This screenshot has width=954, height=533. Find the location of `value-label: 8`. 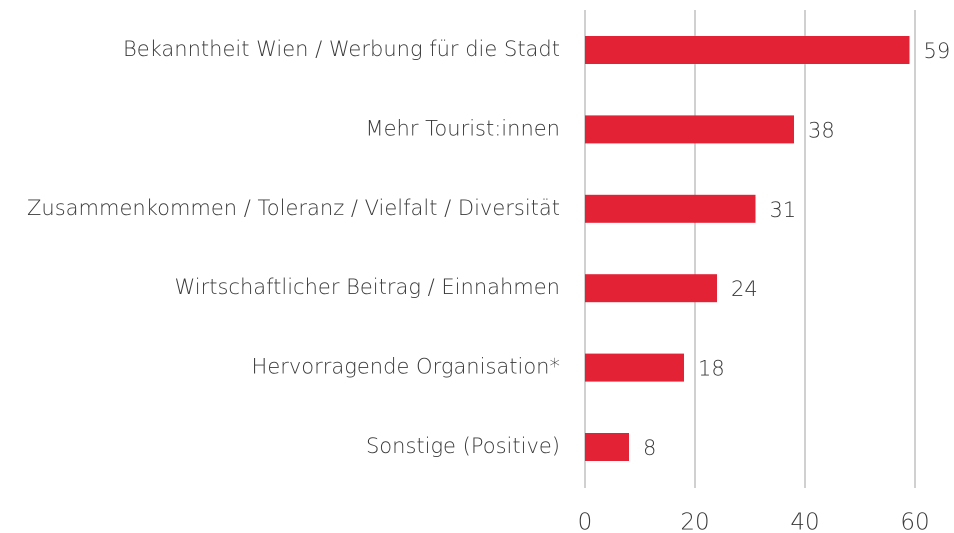

value-label: 8 is located at coordinates (649, 448).